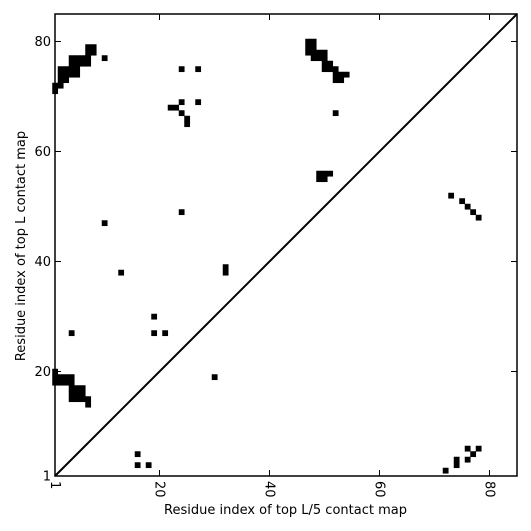 This screenshot has height=531, width=531. I want to click on x-tick-label: 80, so click(489, 489).